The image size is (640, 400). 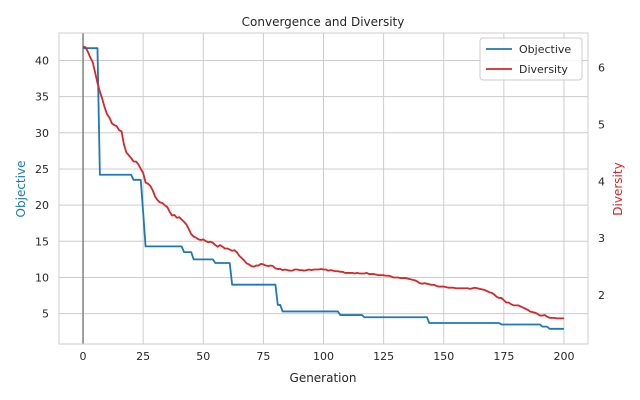 I want to click on x-tick-label: 175, so click(x=503, y=356).